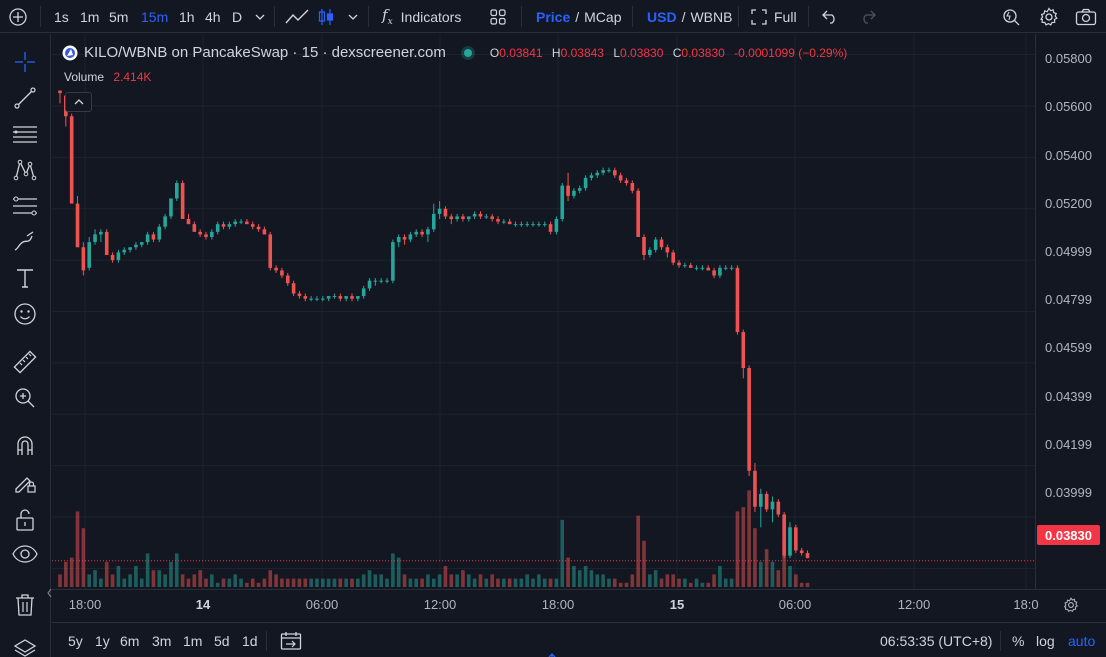  I want to click on price-option: Price, so click(553, 16).